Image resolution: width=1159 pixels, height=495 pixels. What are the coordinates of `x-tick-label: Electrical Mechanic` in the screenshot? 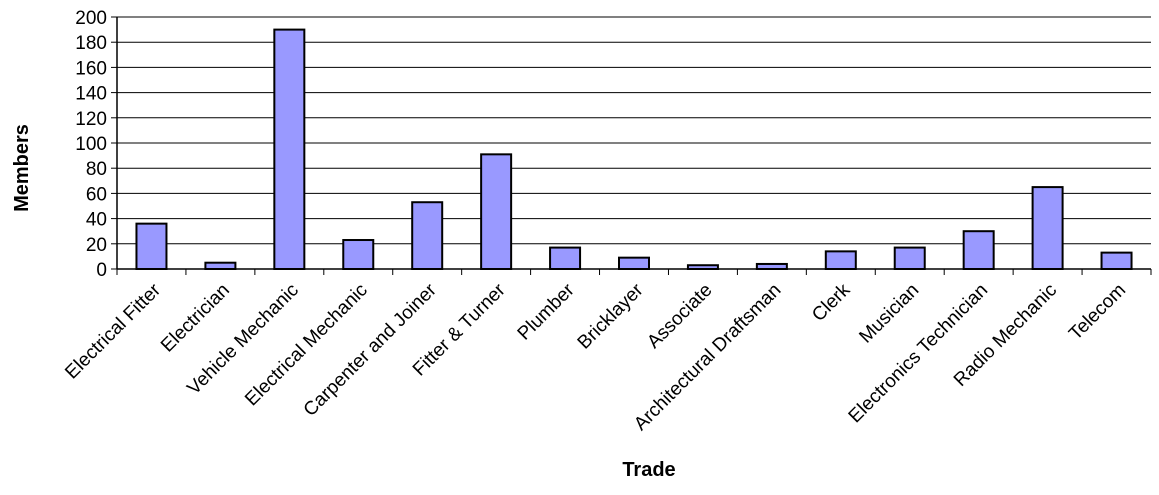 It's located at (306, 345).